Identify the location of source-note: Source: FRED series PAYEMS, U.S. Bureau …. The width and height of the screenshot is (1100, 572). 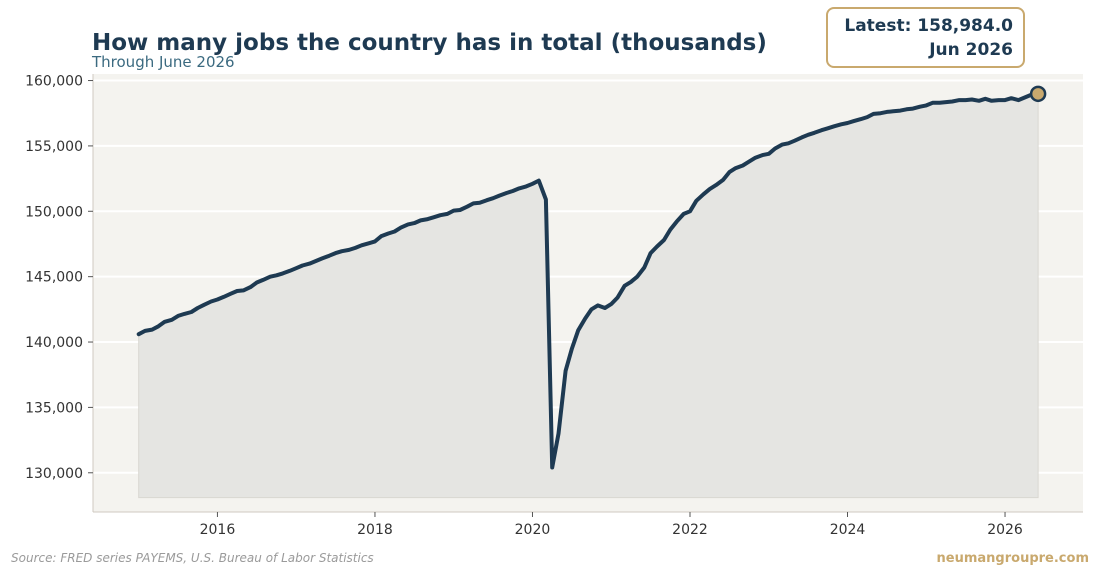
(192, 558).